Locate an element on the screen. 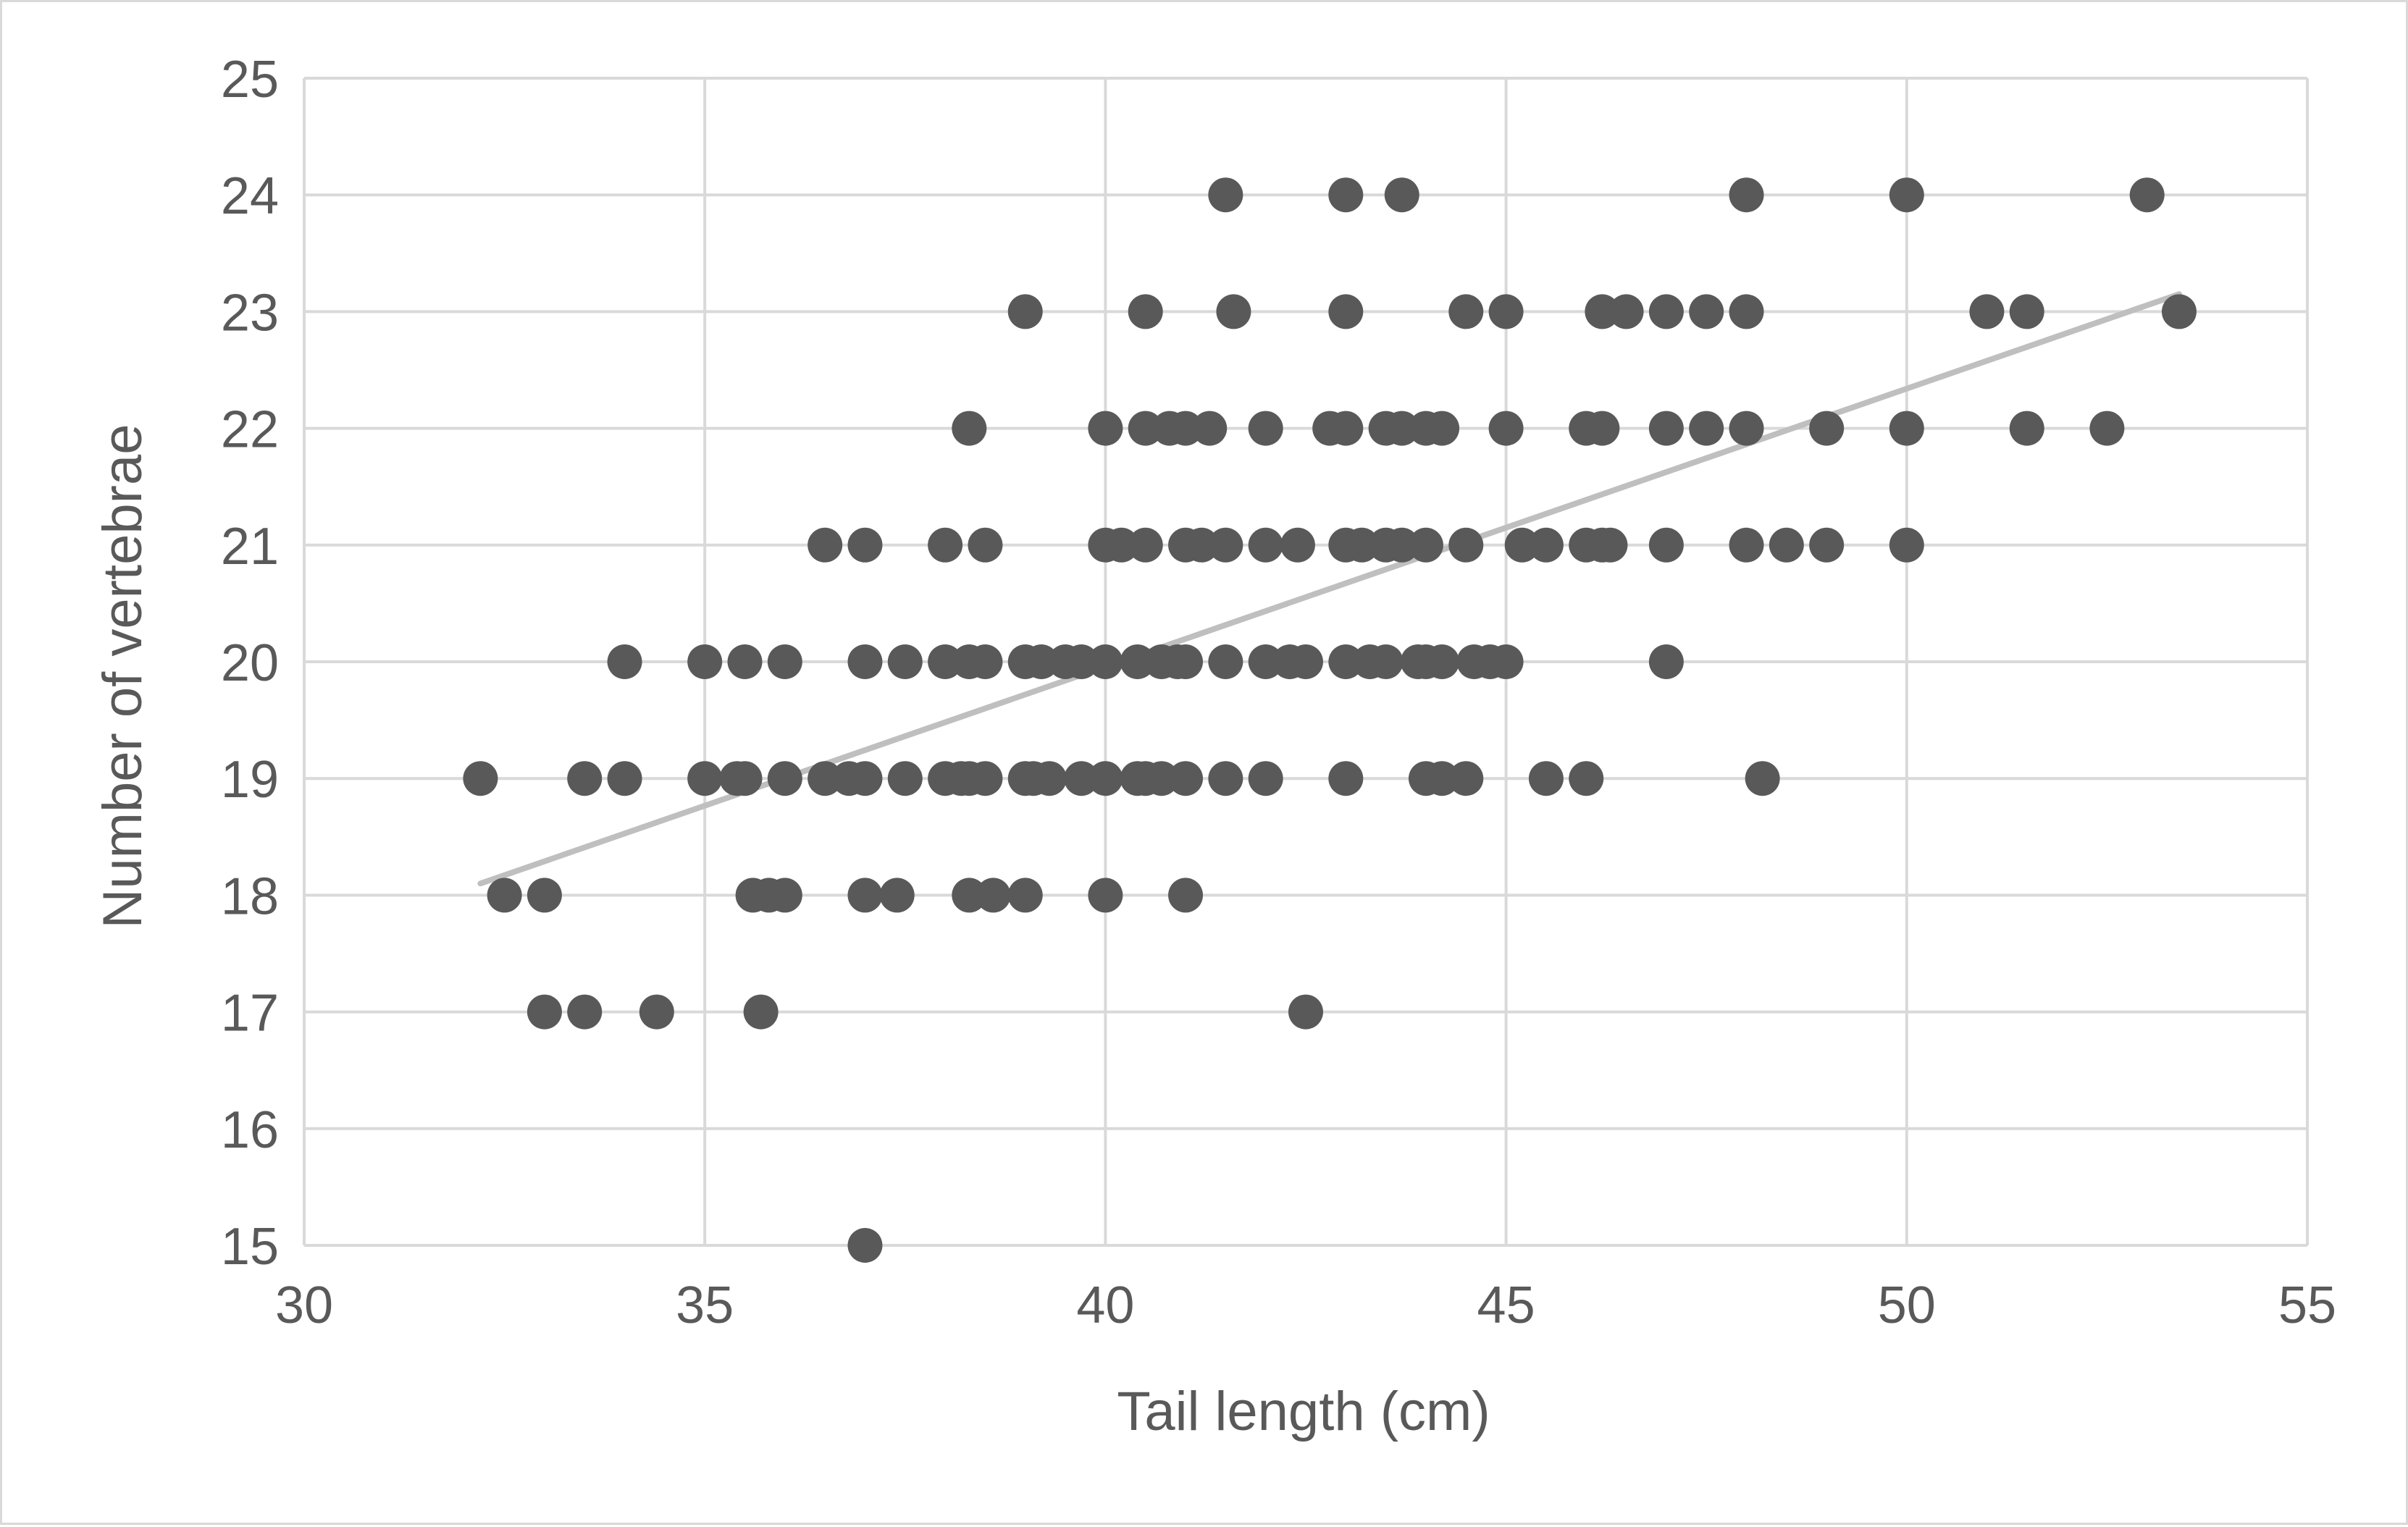  y-tick-label: 20 is located at coordinates (250, 663).